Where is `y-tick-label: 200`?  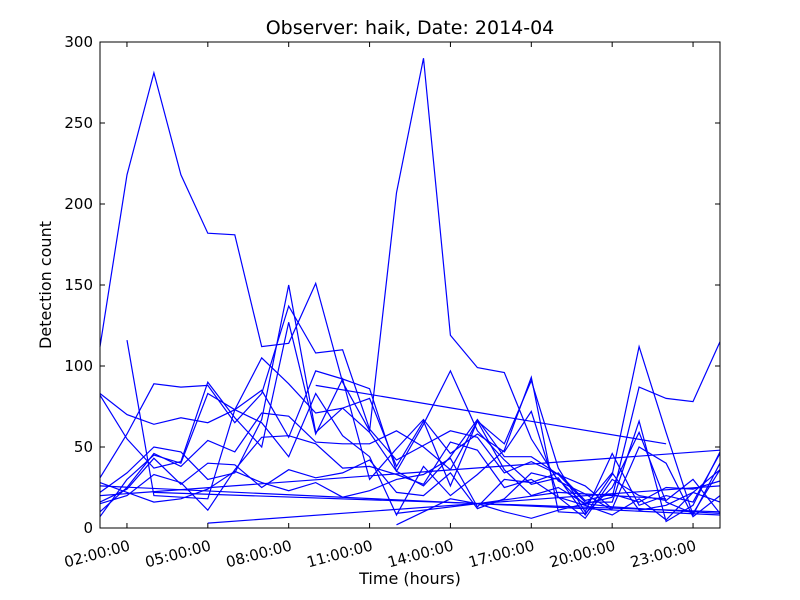
y-tick-label: 200 is located at coordinates (78, 204).